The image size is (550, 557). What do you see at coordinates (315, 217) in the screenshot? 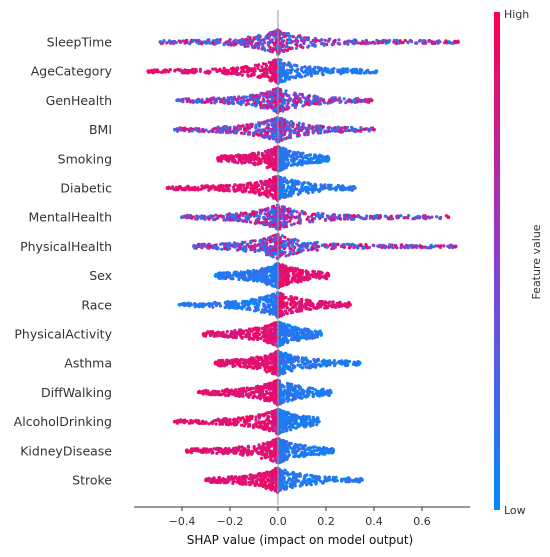
I see `beeswarm-row-mentalhealth` at bounding box center [315, 217].